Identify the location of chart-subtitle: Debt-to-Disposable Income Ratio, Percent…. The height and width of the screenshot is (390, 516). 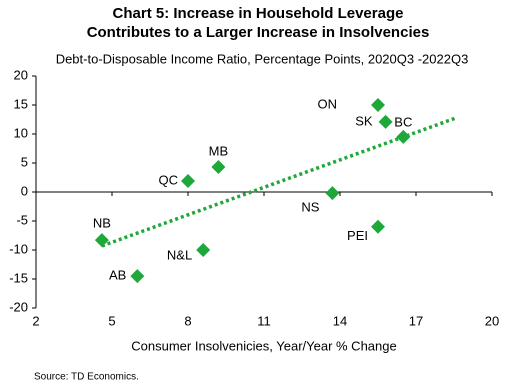
(262, 58).